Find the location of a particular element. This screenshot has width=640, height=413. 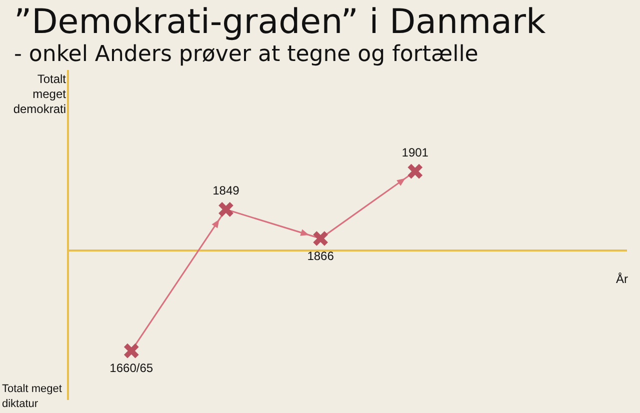

chart-title: ”Demokrati-graden” i Danmark is located at coordinates (280, 22).